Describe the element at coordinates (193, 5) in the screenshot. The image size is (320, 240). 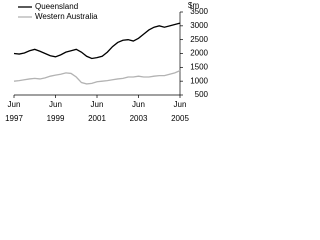
I see `y-axis-label: $m` at that location.